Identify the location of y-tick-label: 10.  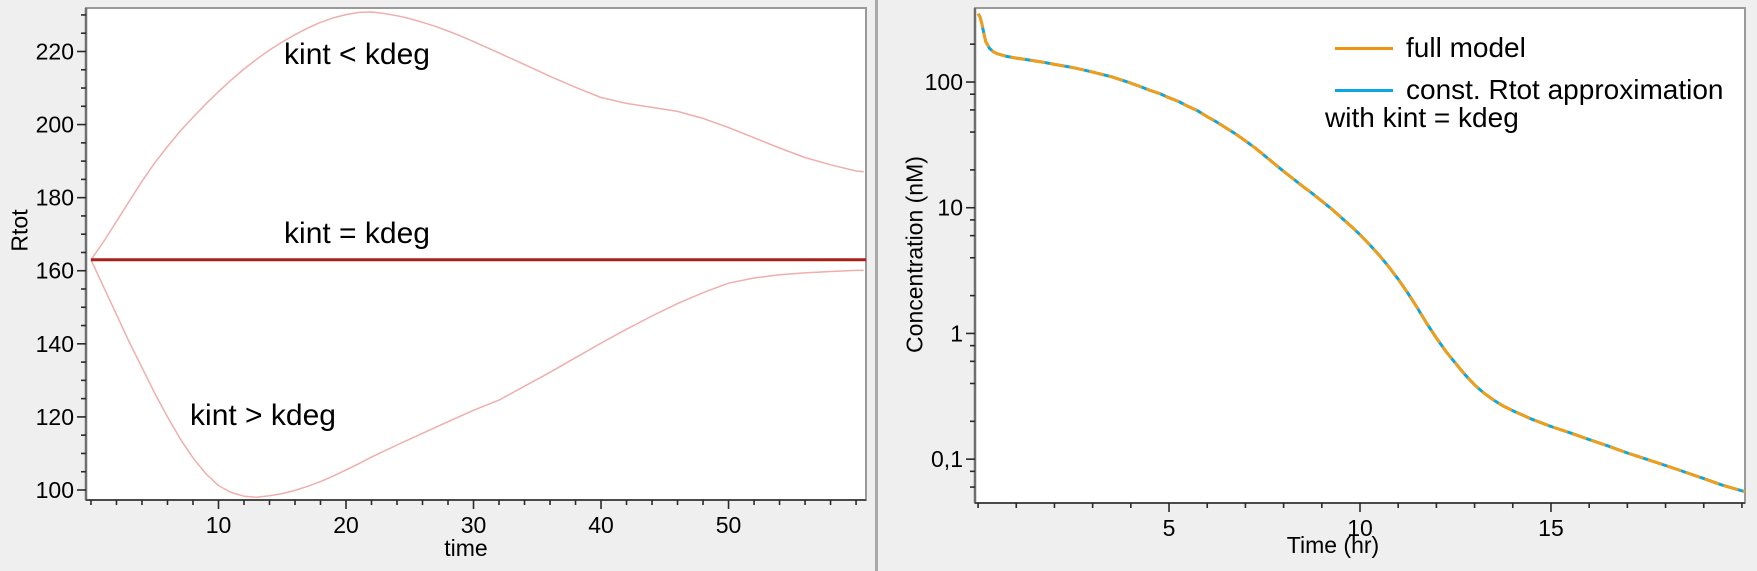
(950, 208).